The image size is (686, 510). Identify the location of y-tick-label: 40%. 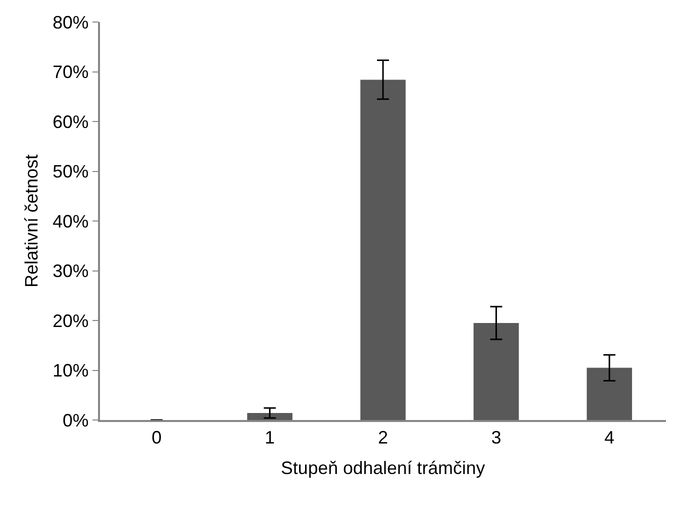
(70, 221).